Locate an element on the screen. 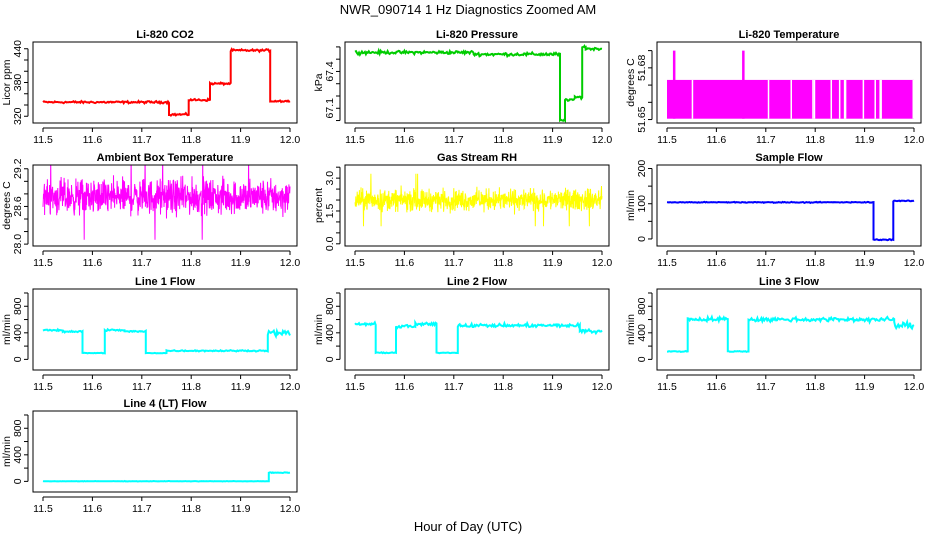 This screenshot has width=936, height=540. y-axis-label: degrees C is located at coordinates (631, 82).